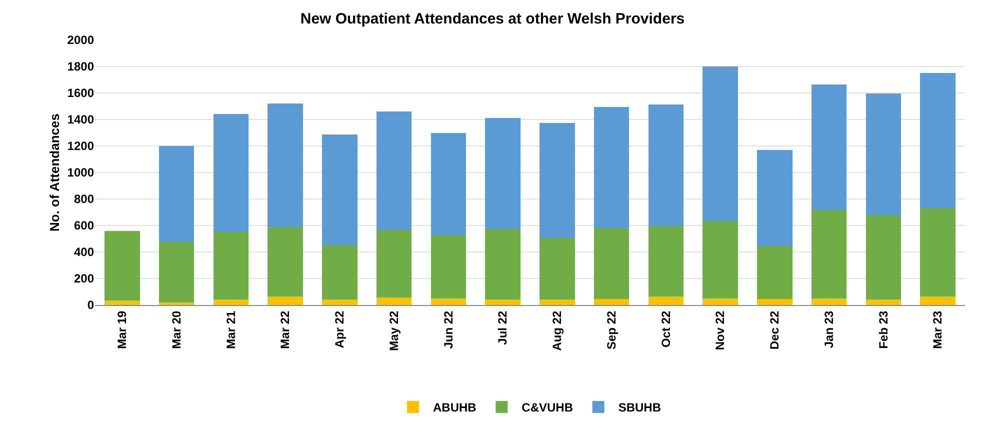 The height and width of the screenshot is (433, 985). Describe the element at coordinates (448, 329) in the screenshot. I see `x-tick-label: Jun 22` at that location.